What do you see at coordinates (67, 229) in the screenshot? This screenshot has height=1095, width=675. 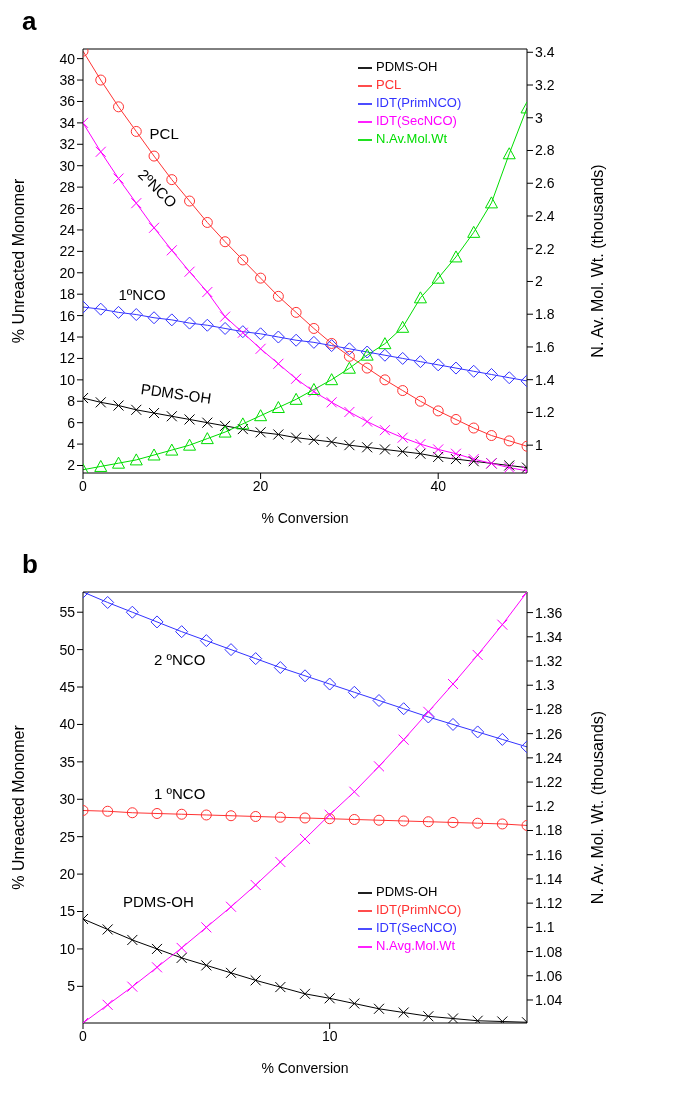 I see `y-tick-label: 24` at bounding box center [67, 229].